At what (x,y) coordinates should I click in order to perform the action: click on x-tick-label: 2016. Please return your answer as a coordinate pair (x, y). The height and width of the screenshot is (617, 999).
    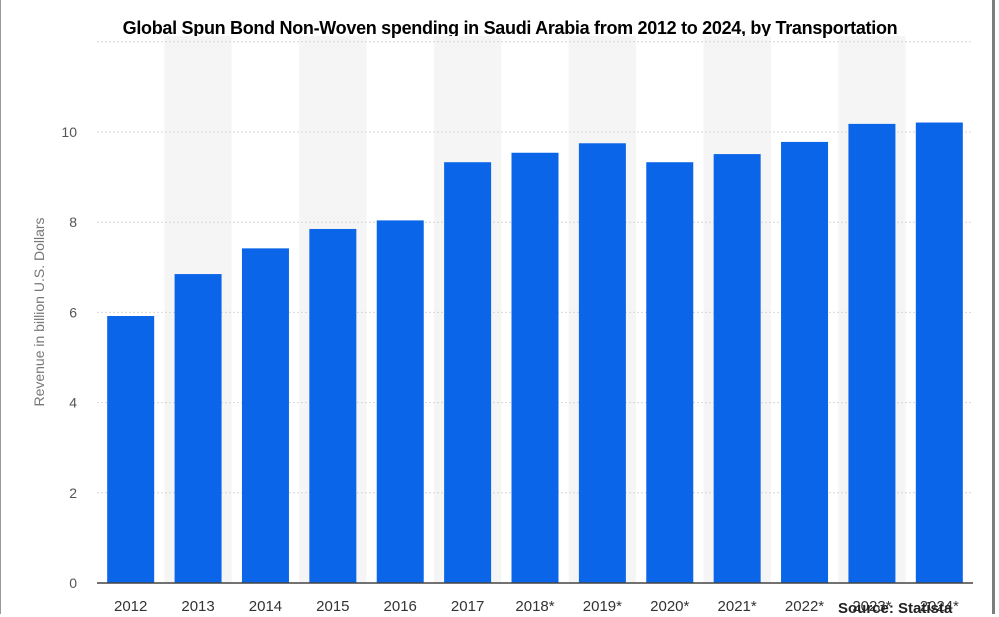
    Looking at the image, I should click on (400, 606).